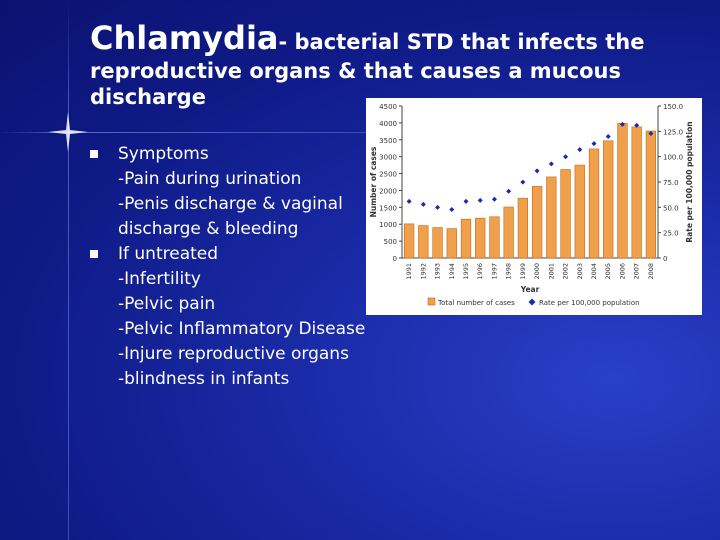  Describe the element at coordinates (423, 271) in the screenshot. I see `x-tick-label: 1992` at that location.